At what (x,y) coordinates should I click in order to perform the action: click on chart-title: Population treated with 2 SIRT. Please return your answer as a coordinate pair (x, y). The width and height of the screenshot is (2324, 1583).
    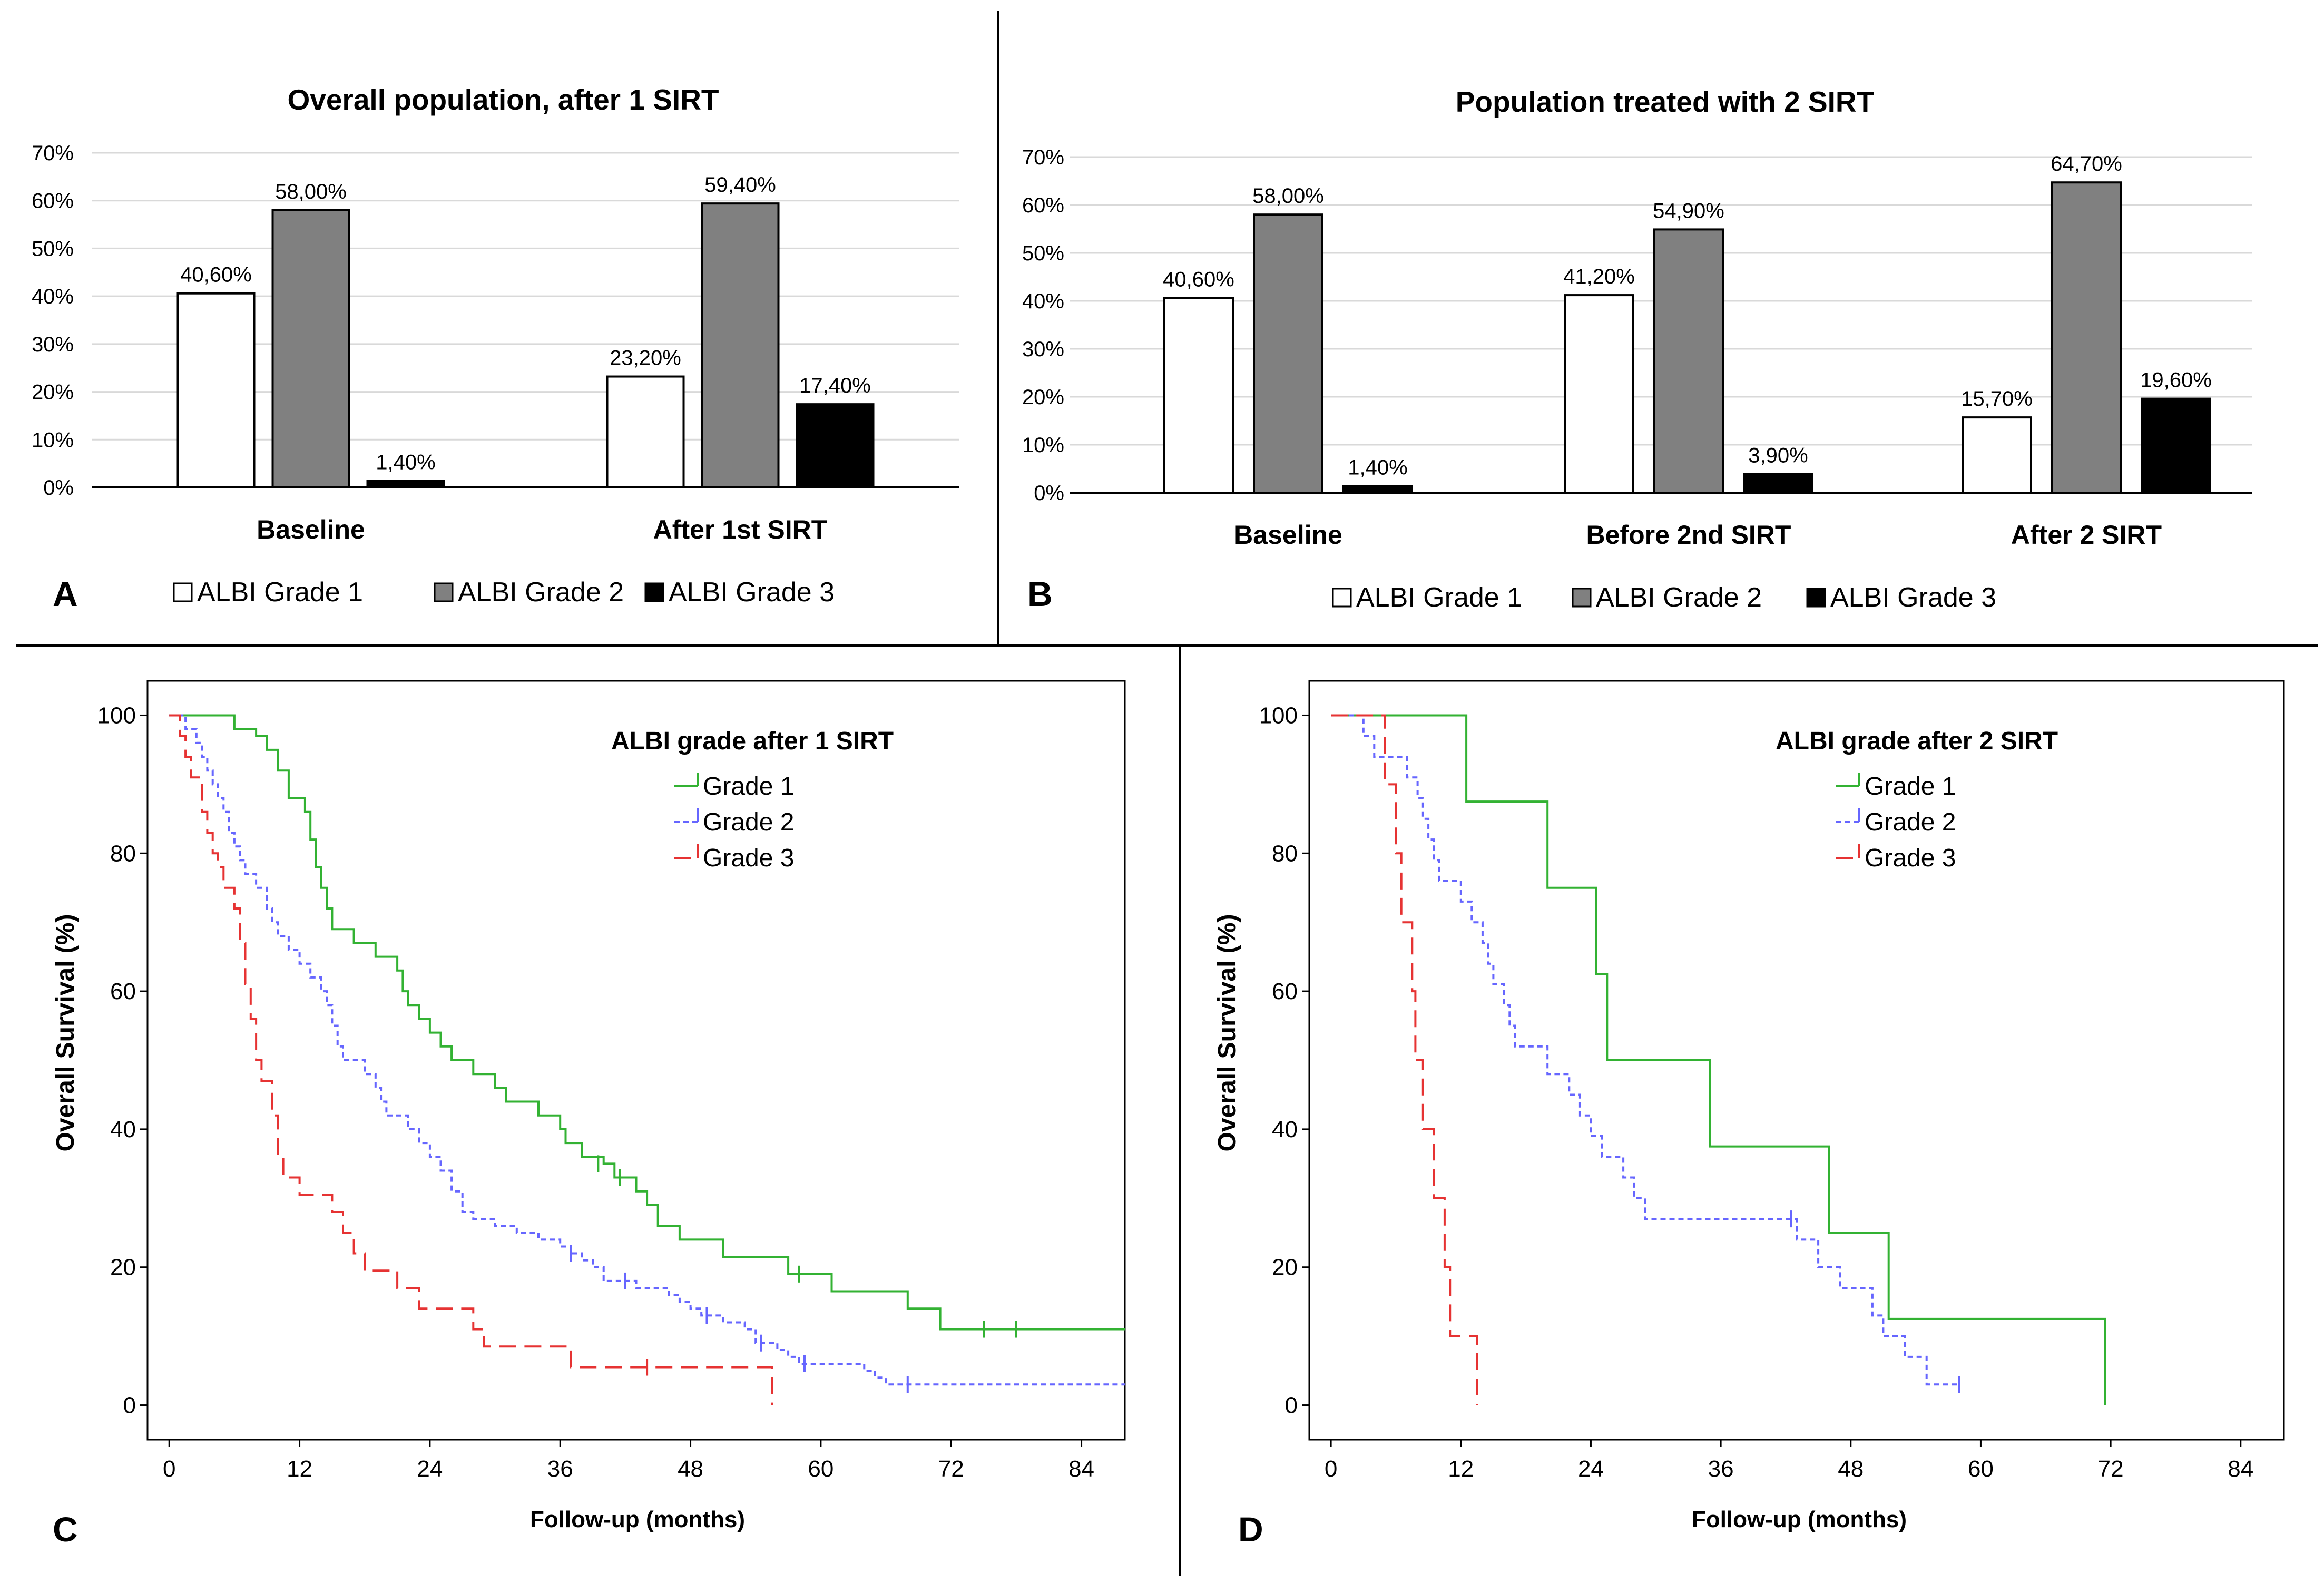
    Looking at the image, I should click on (1665, 101).